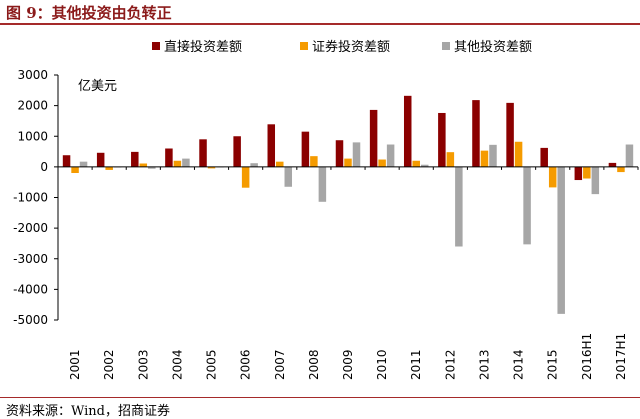  I want to click on y-tick-label: 1000, so click(32, 136).